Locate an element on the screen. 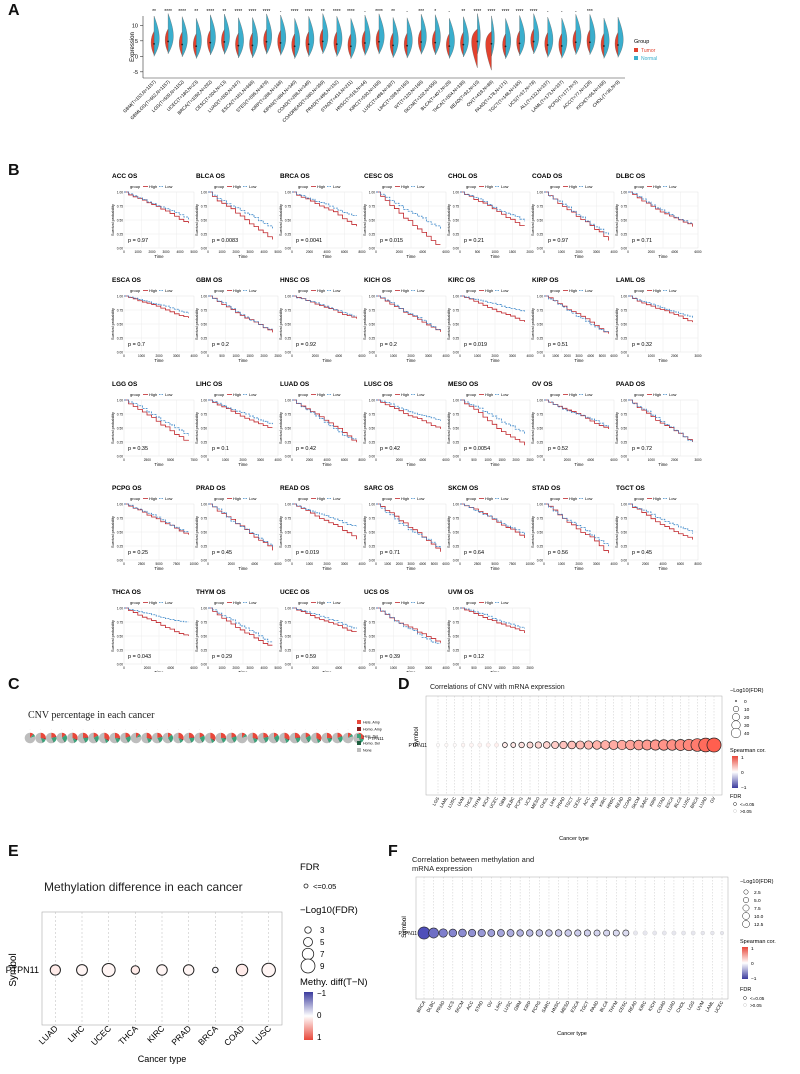  d-fdr-key-sig is located at coordinates (735, 804).